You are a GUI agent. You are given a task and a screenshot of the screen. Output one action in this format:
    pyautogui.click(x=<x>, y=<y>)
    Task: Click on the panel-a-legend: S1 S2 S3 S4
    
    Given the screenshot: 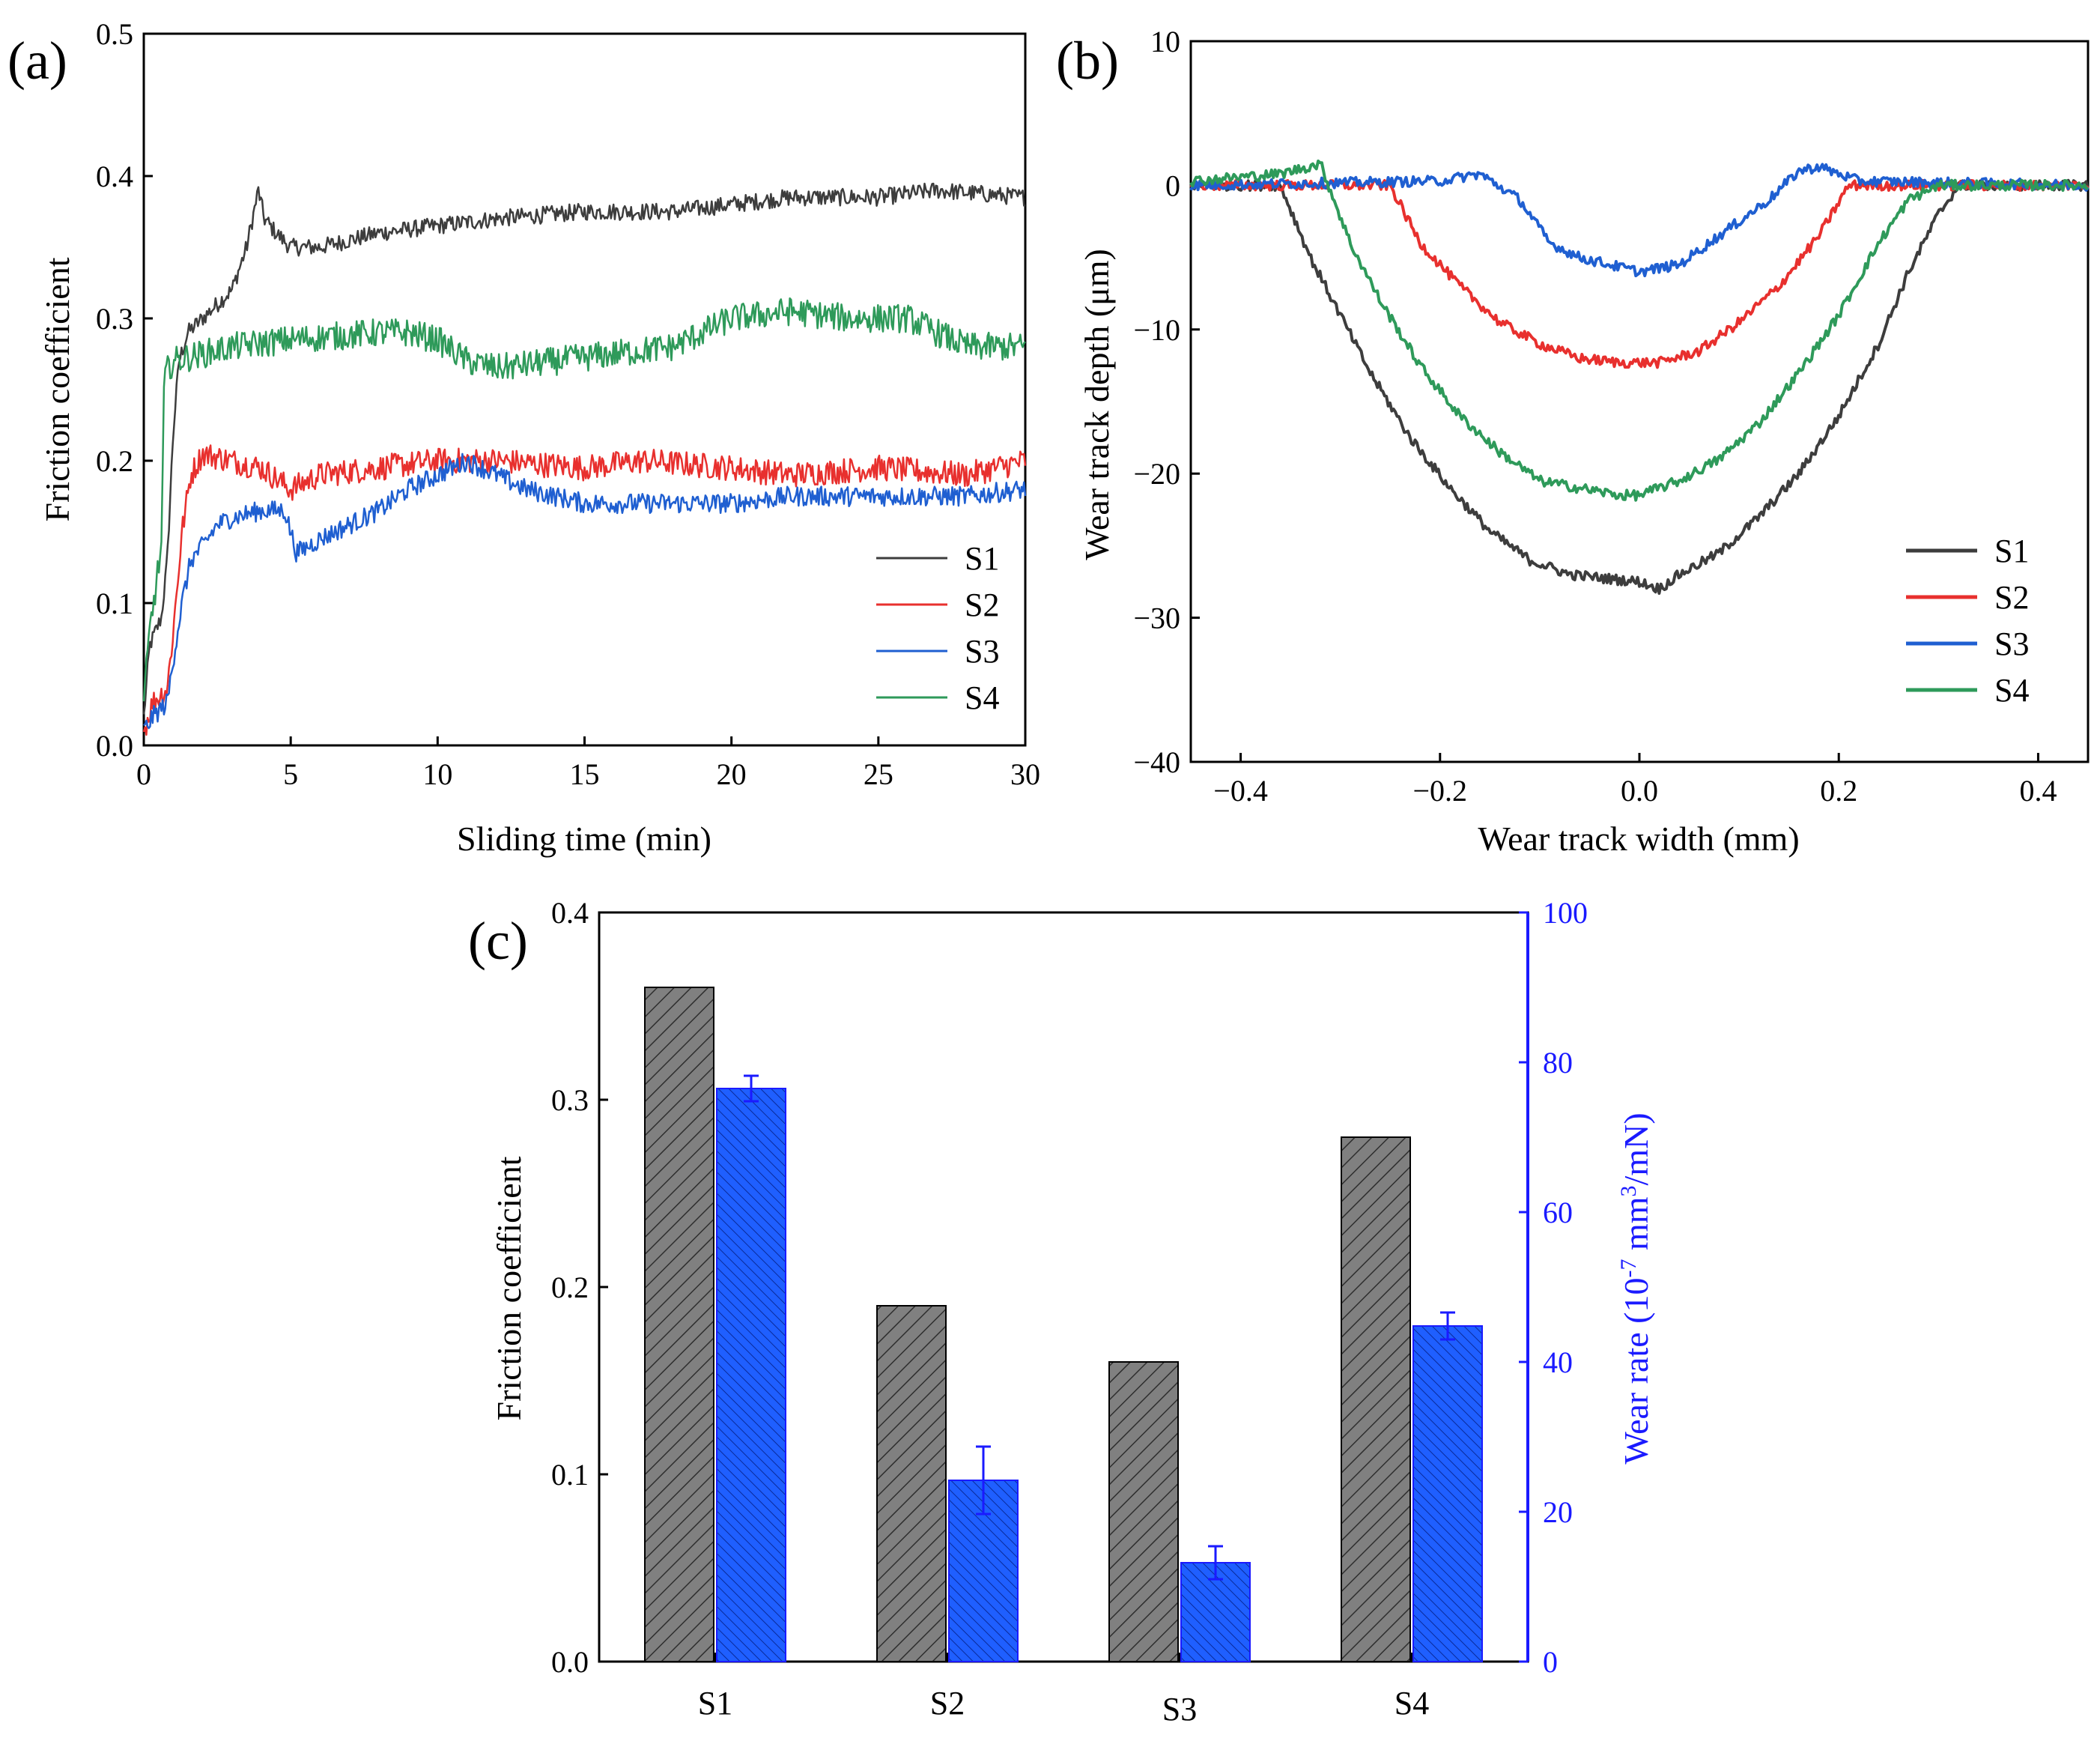 What is the action you would take?
    pyautogui.click(x=938, y=628)
    